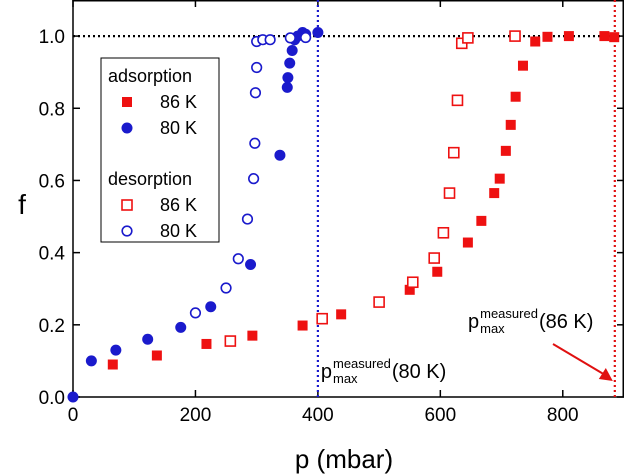  What do you see at coordinates (22, 204) in the screenshot?
I see `y-axis-label: f` at bounding box center [22, 204].